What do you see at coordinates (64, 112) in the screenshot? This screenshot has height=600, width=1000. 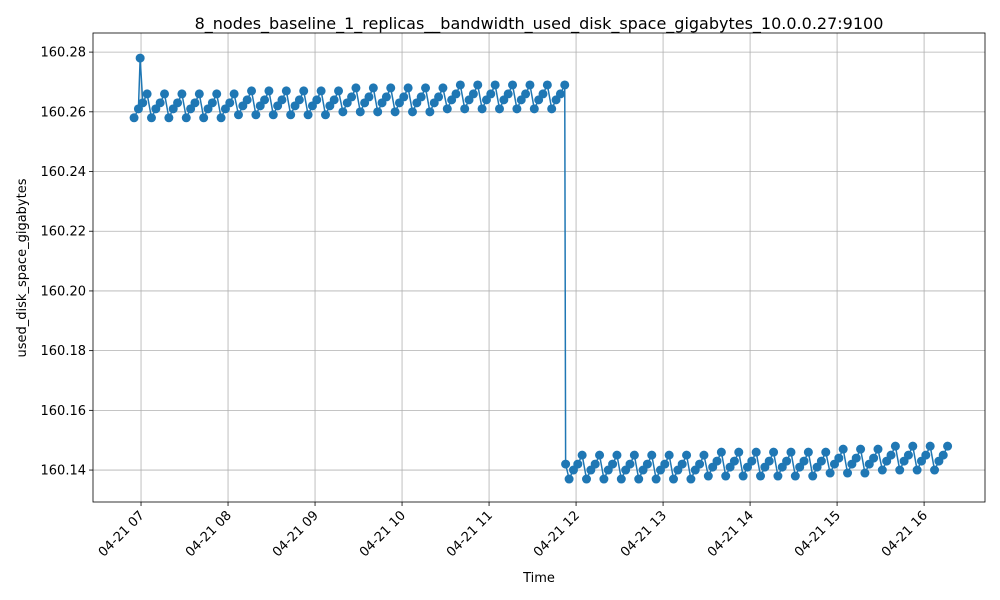 I see `y-tick-label: 160.26` at bounding box center [64, 112].